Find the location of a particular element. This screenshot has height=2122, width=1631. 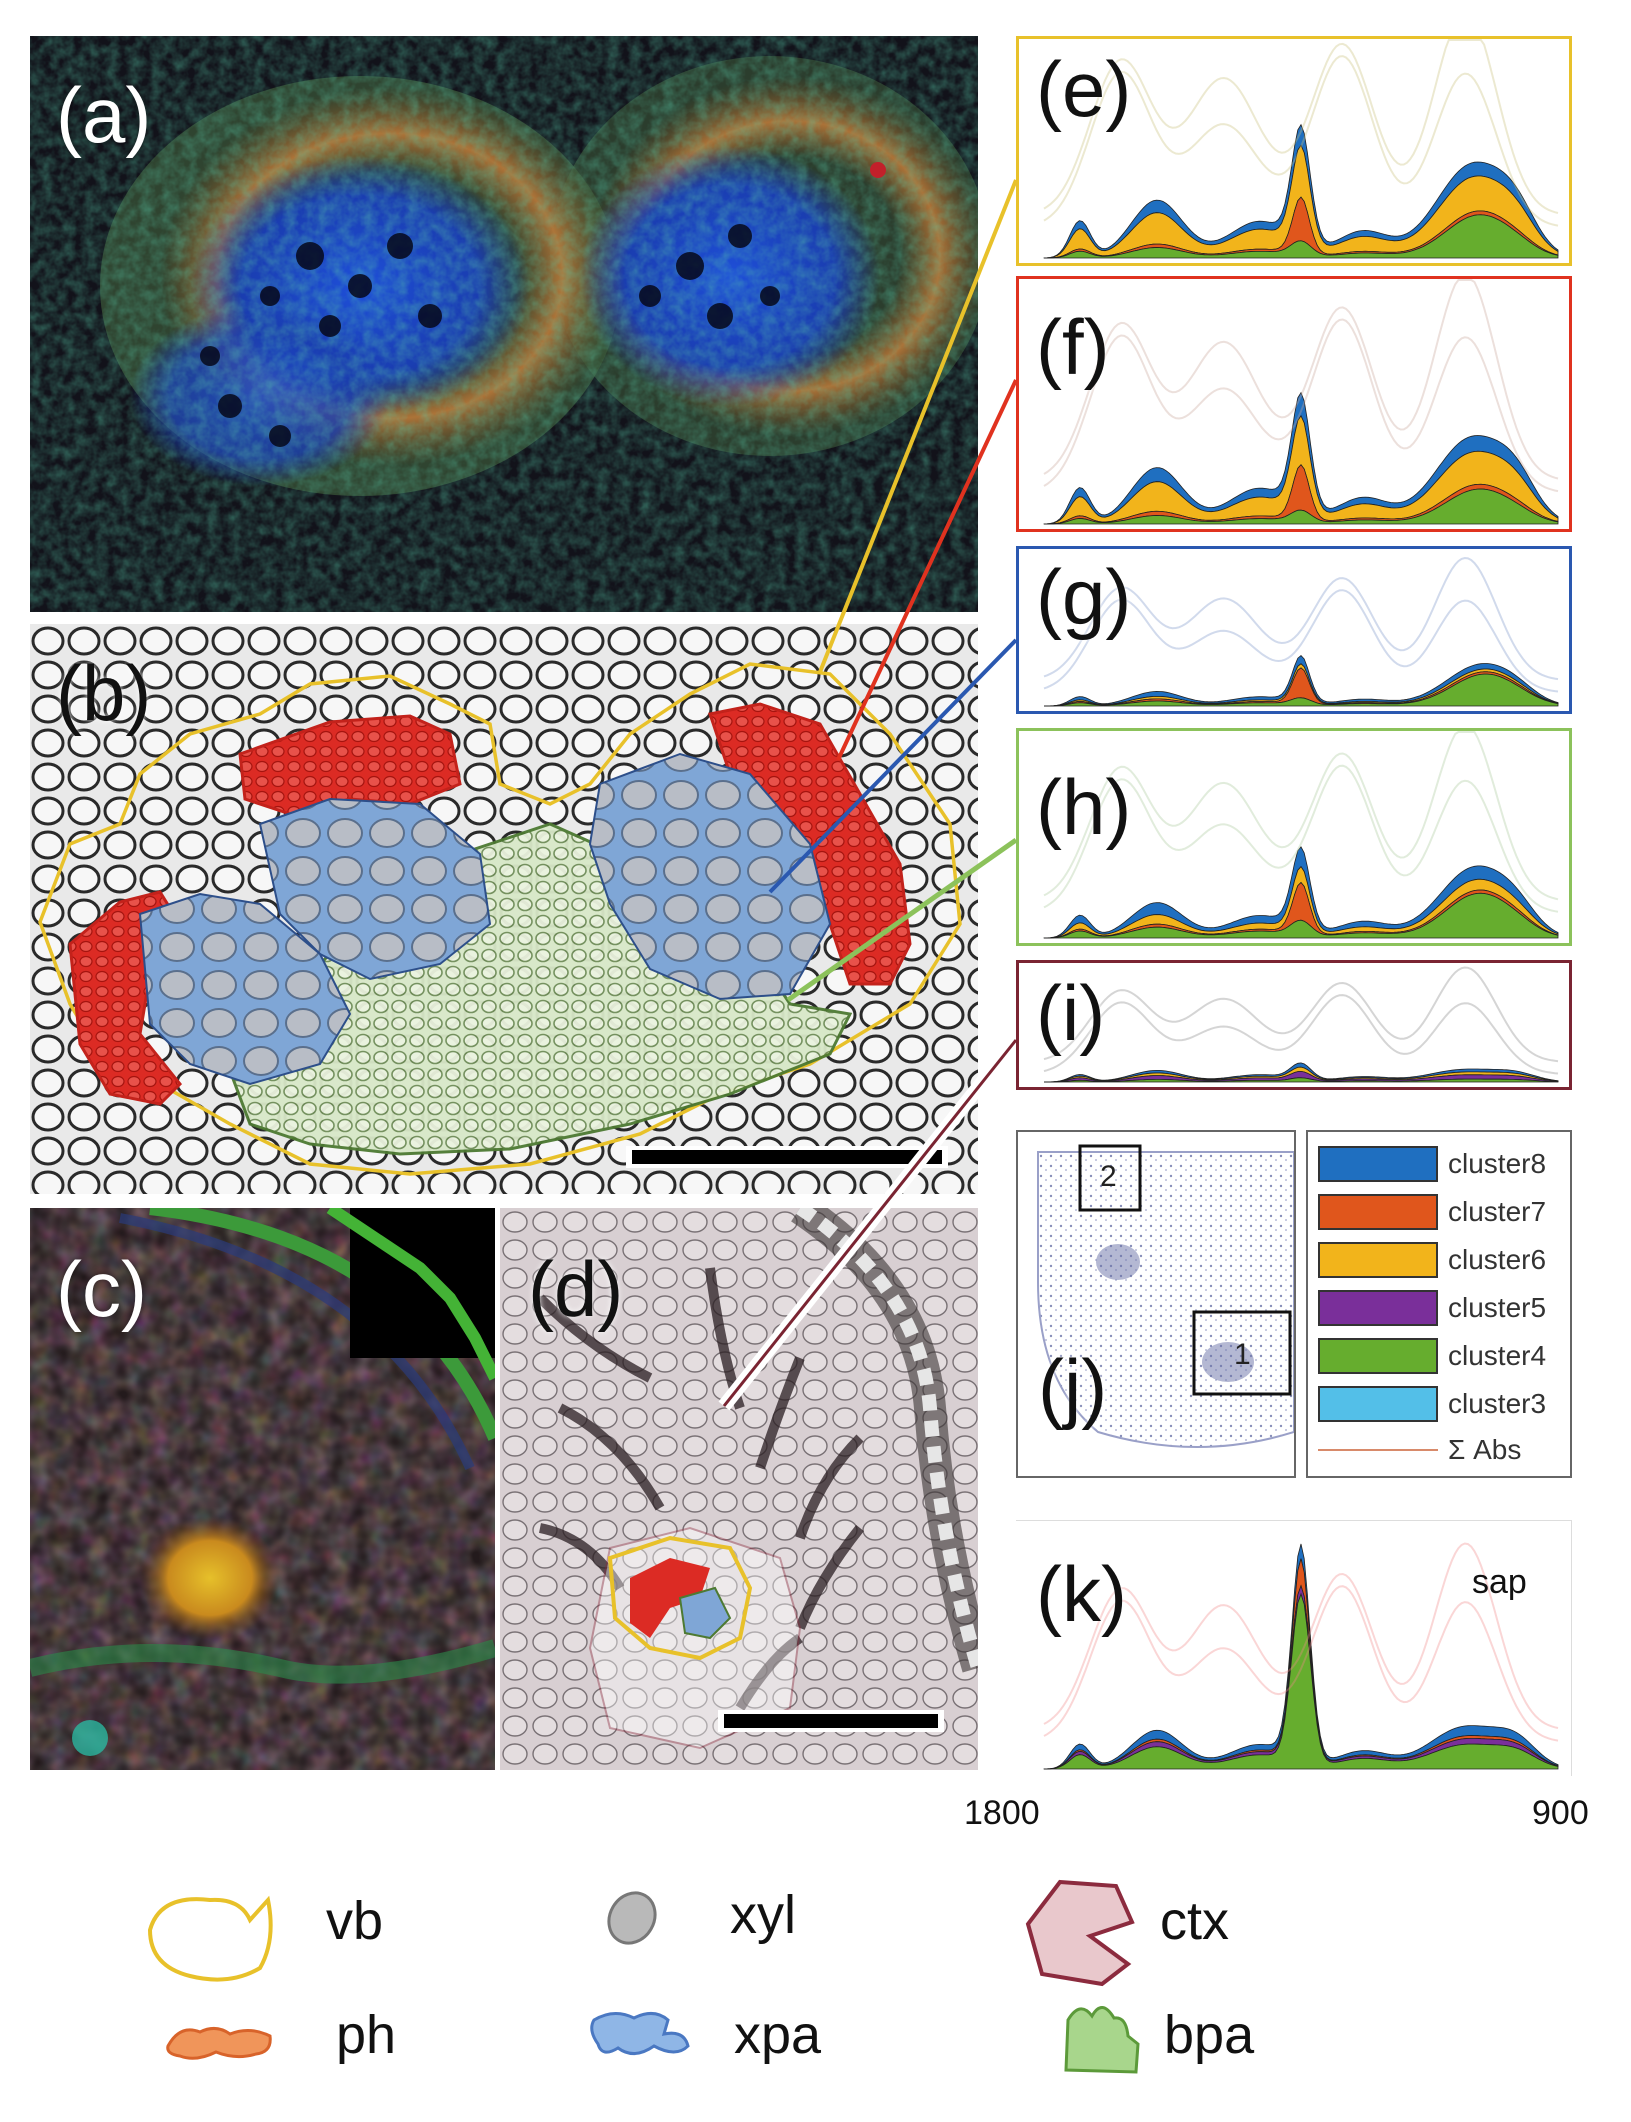

panel-c-image: (c) is located at coordinates (262, 1489).